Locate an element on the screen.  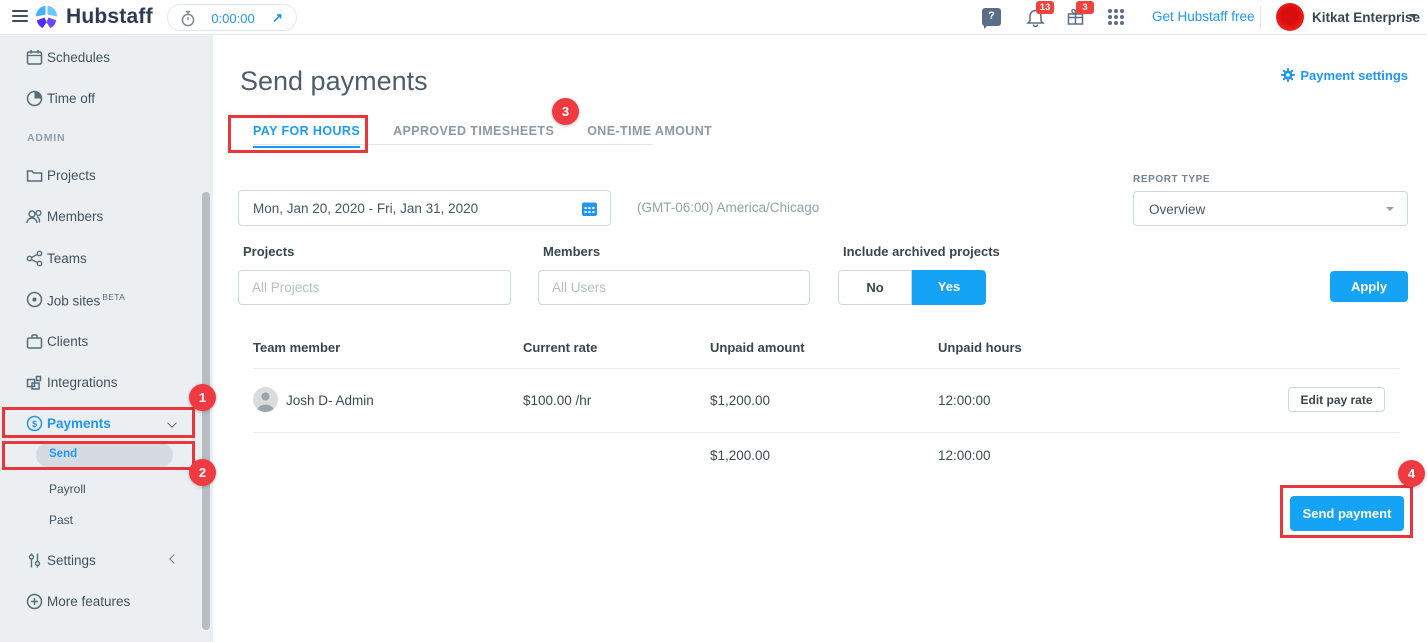
cell-unpaid-amount: $1,200.00 is located at coordinates (740, 400).